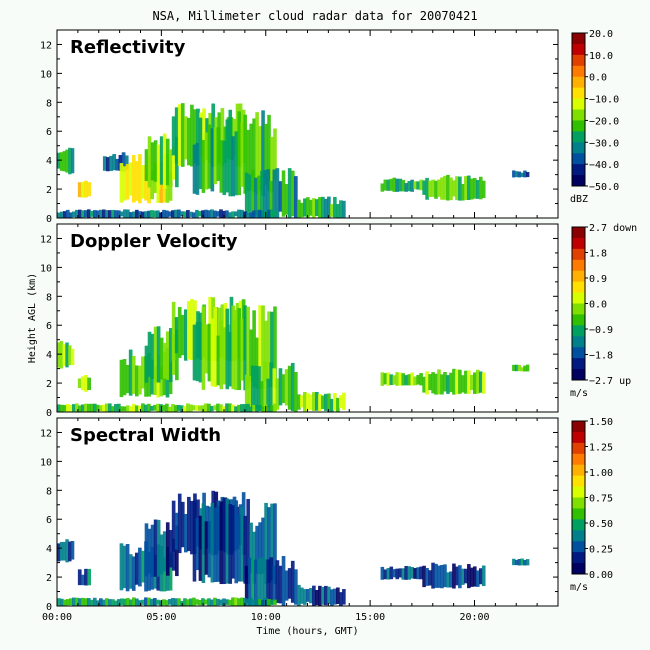  What do you see at coordinates (49, 190) in the screenshot?
I see `y-tick-label: 2` at bounding box center [49, 190].